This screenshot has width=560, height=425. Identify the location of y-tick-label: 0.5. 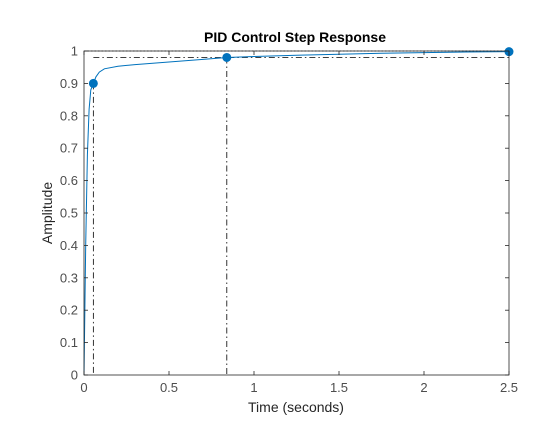
(69, 213).